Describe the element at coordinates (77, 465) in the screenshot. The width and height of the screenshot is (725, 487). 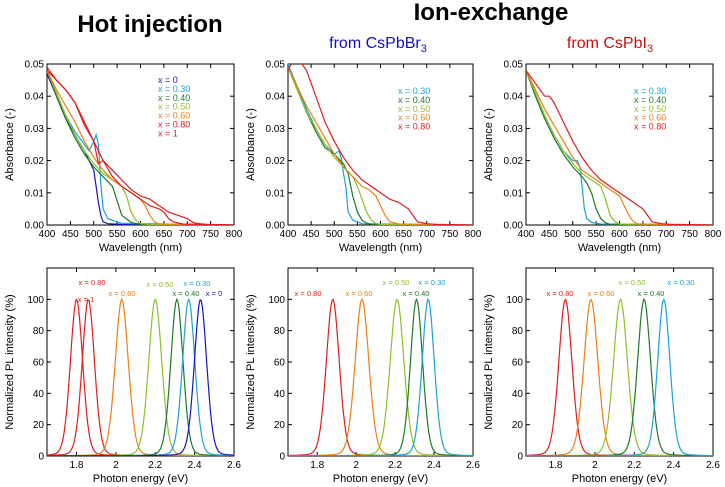
I see `x-tick-label: 1.8` at that location.